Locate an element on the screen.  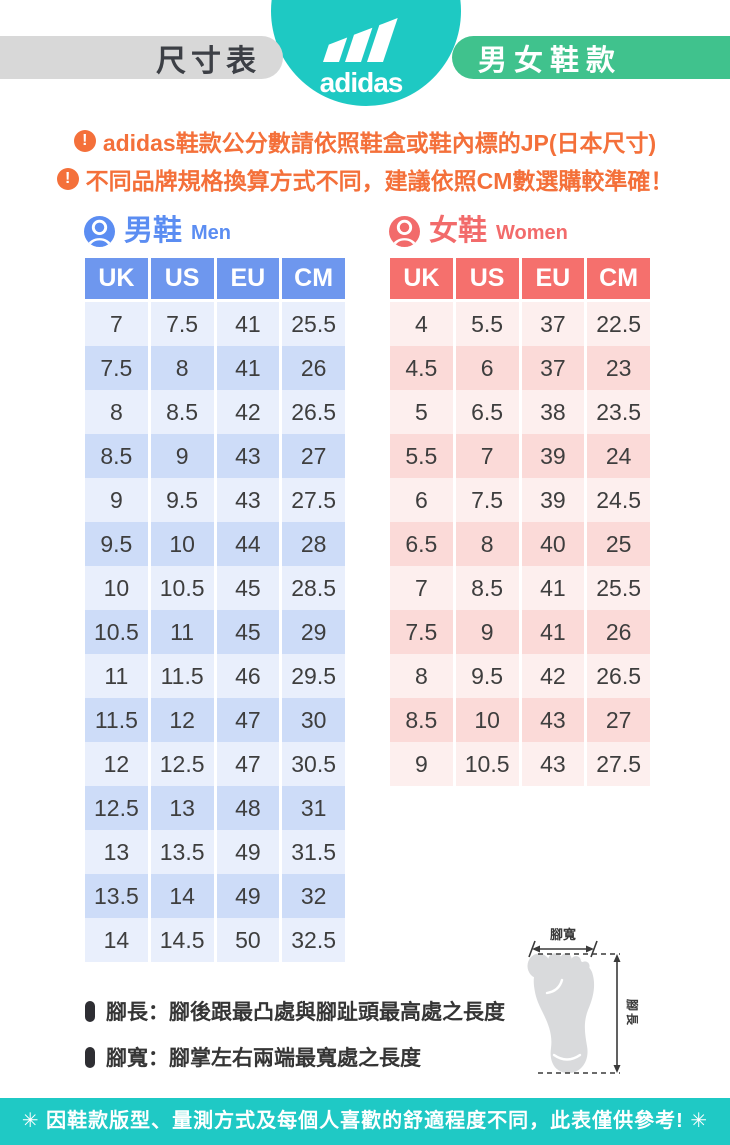
size-chart-title-band: 尺寸表 is located at coordinates (141, 57).